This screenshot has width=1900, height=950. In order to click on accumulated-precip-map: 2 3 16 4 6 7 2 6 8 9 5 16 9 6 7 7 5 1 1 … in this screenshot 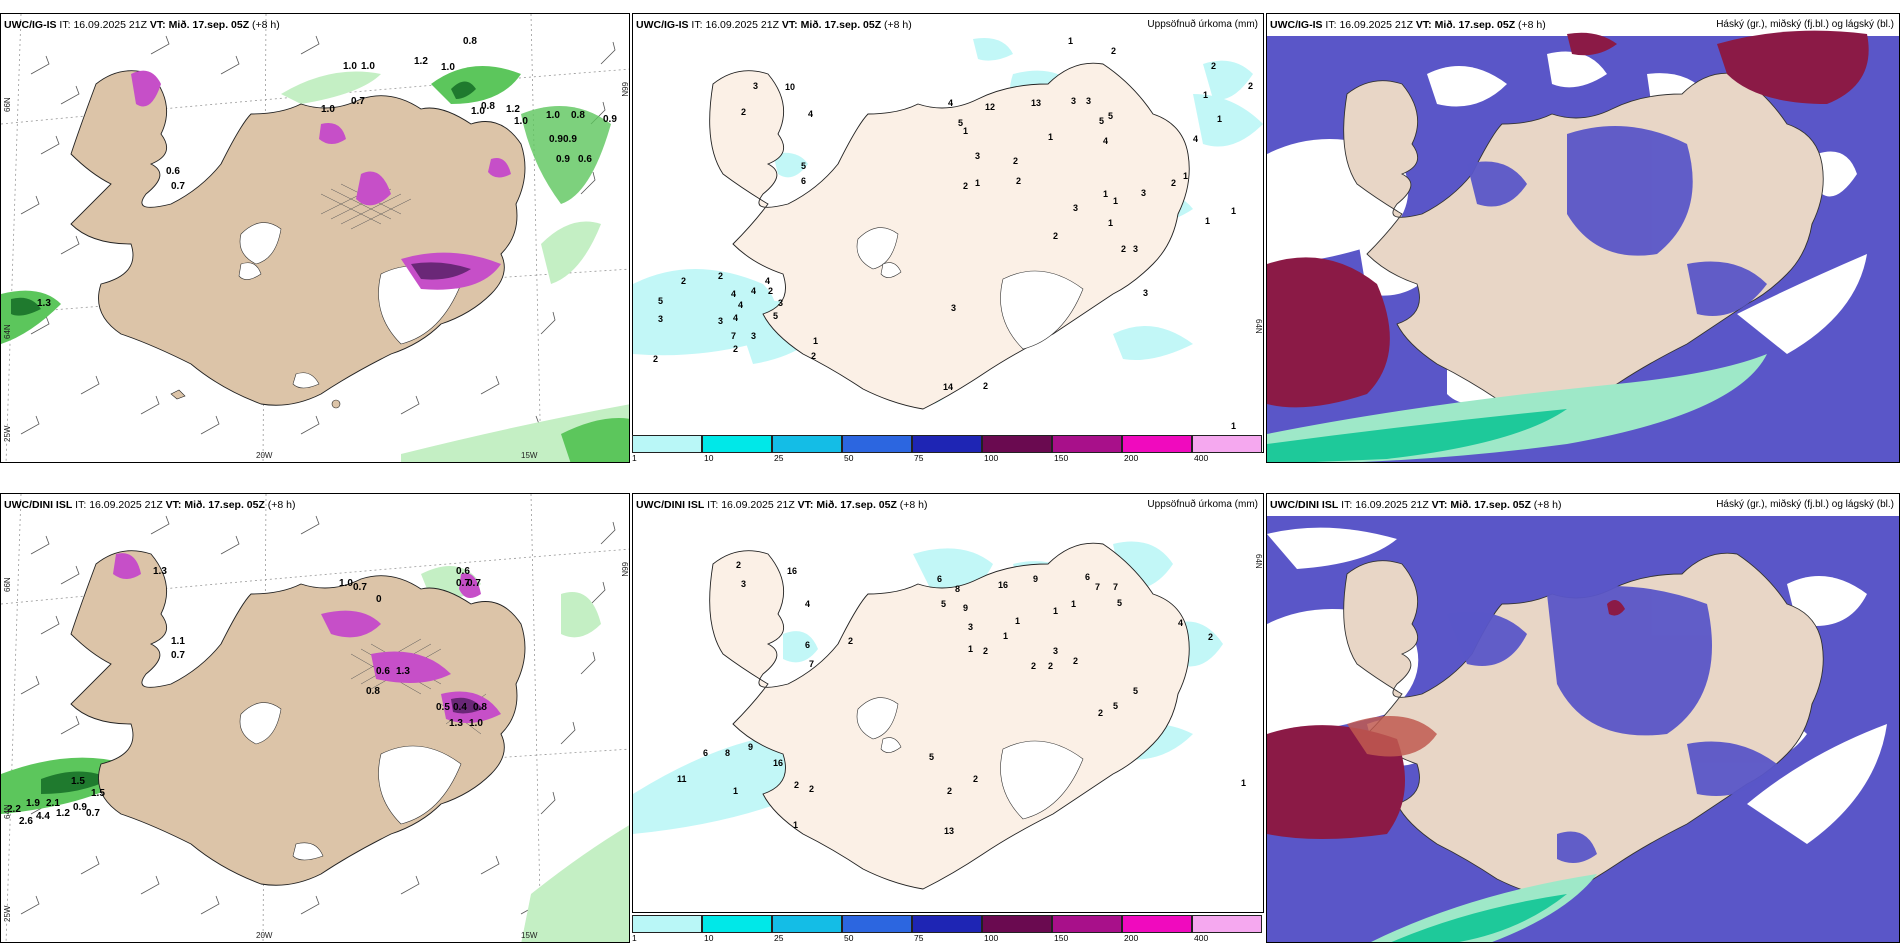, I will do `click(948, 703)`.